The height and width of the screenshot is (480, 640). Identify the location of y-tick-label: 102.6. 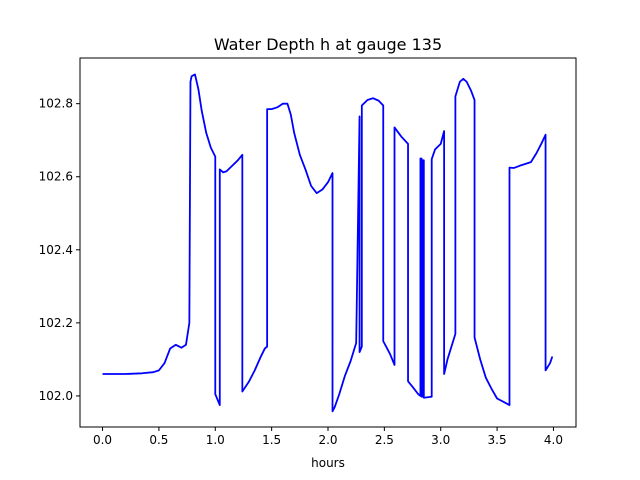
(56, 177).